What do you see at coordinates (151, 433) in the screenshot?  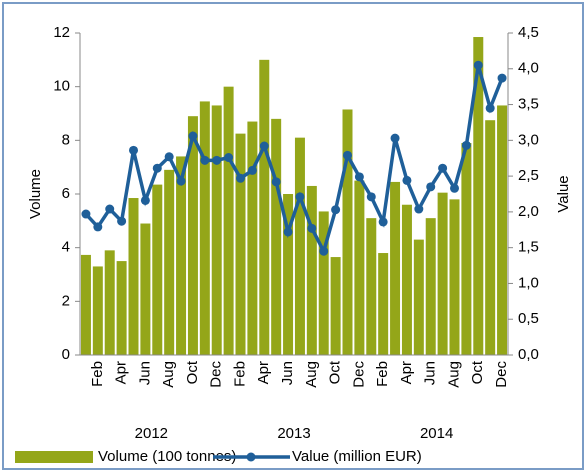 I see `year-label: 2012` at bounding box center [151, 433].